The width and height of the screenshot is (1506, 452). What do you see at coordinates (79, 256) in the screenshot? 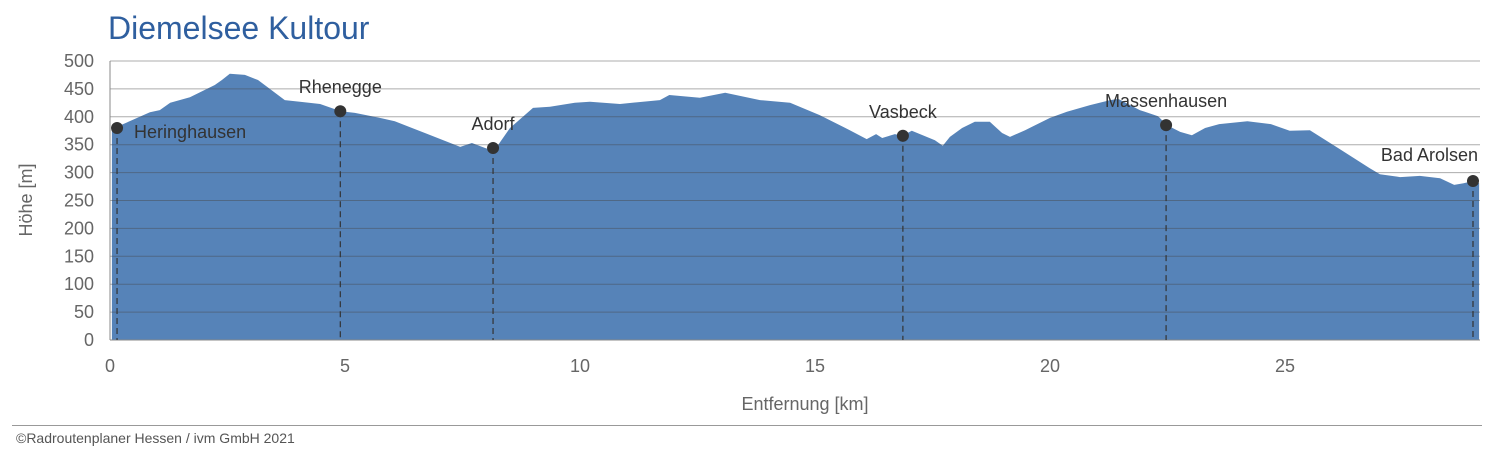
I see `y-tick-label: 150` at bounding box center [79, 256].